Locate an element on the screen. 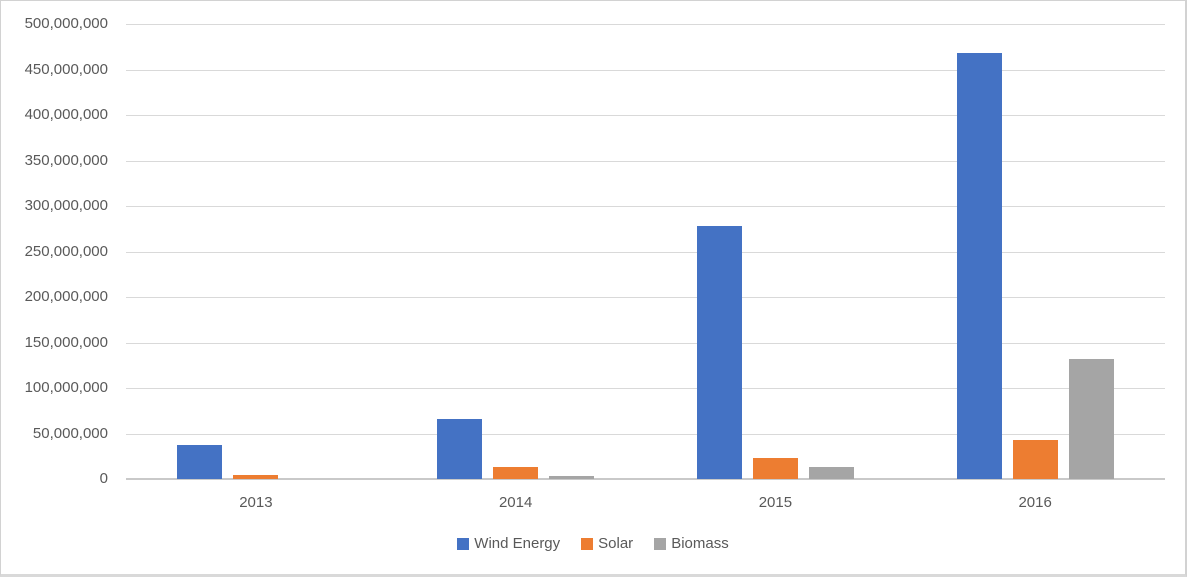 The height and width of the screenshot is (577, 1187). legend-item-solar: Solar is located at coordinates (607, 543).